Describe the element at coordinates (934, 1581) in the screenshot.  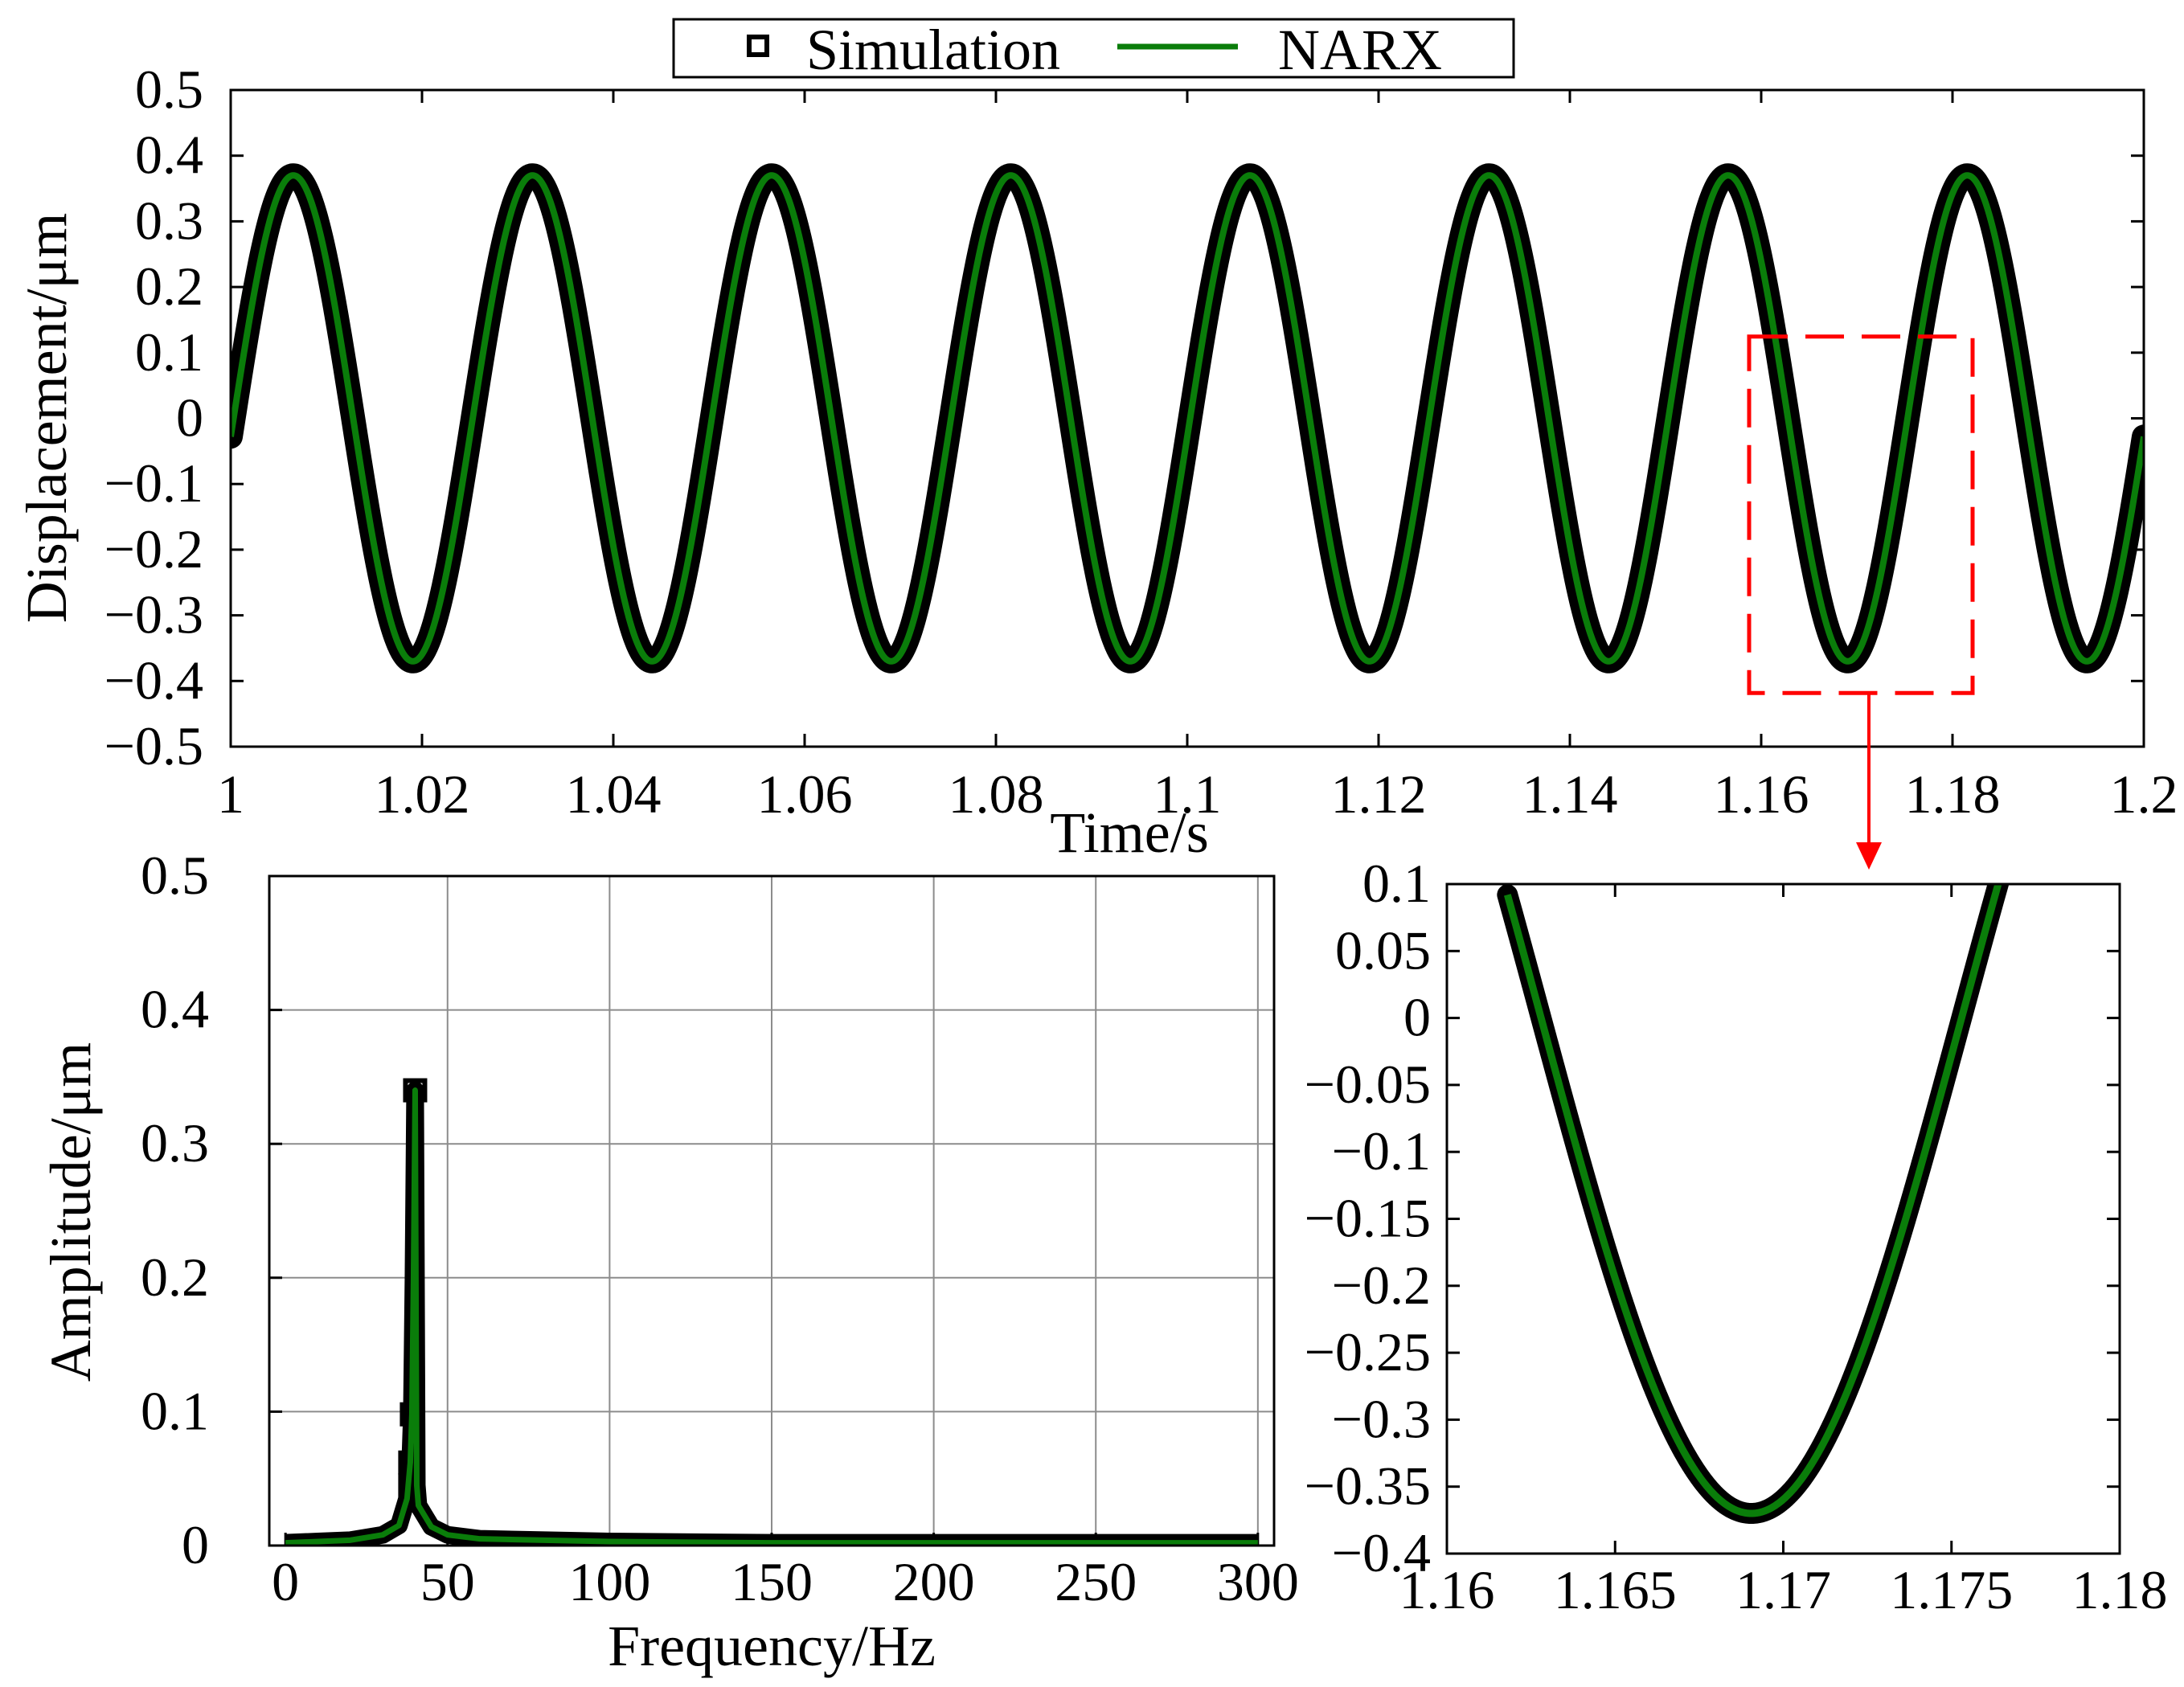
I see `x-tick-label: 200` at that location.